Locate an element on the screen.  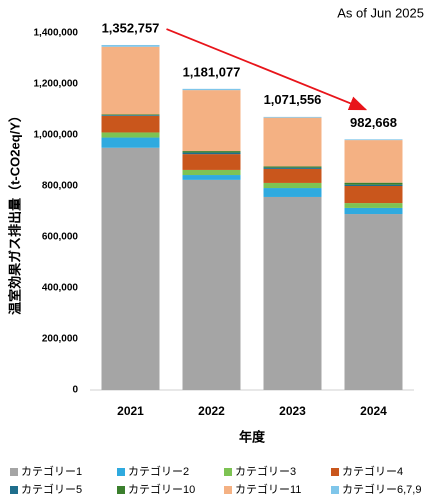
legend-label: カテゴリー10 is located at coordinates (161, 489).